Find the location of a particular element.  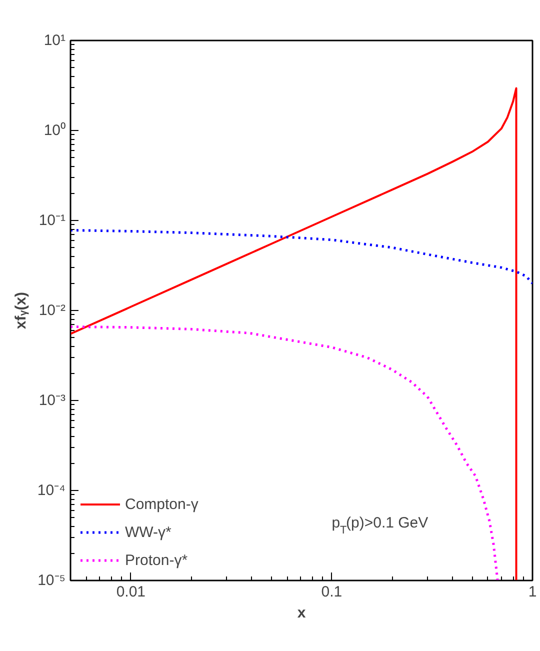

y-tick-label: 10⁰ is located at coordinates (55, 130).